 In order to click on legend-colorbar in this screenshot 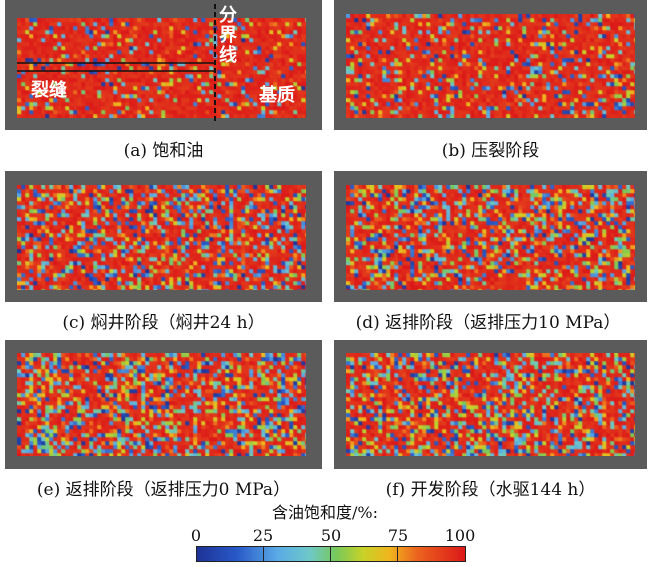, I will do `click(331, 554)`.